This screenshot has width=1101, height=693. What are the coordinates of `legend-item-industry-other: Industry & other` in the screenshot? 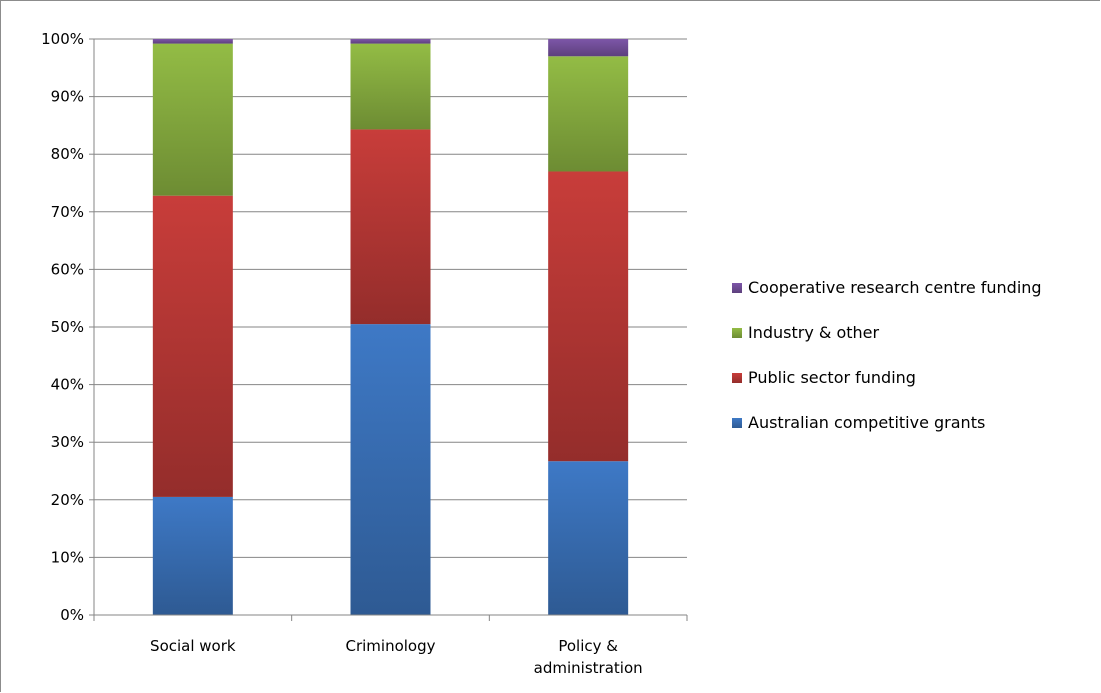 It's located at (806, 332).